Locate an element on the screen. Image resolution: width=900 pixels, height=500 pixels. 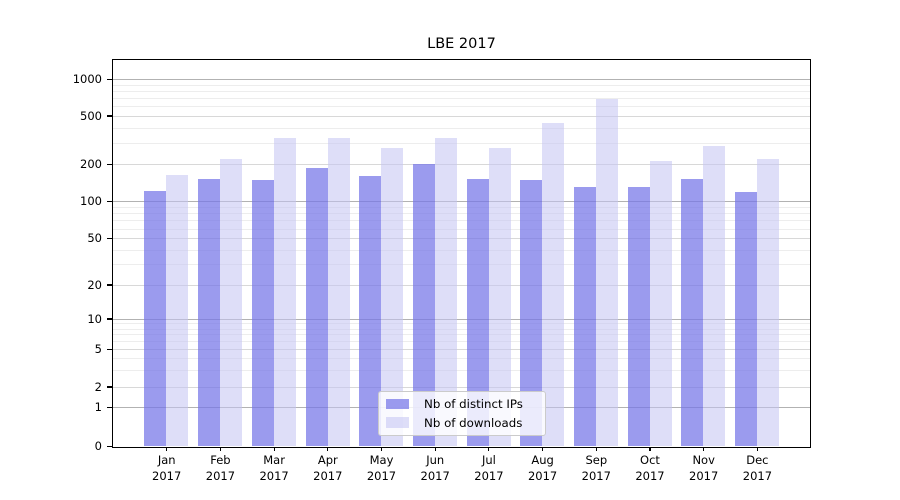
legend: Nb of distinct IPs Nb of downloads is located at coordinates (462, 413).